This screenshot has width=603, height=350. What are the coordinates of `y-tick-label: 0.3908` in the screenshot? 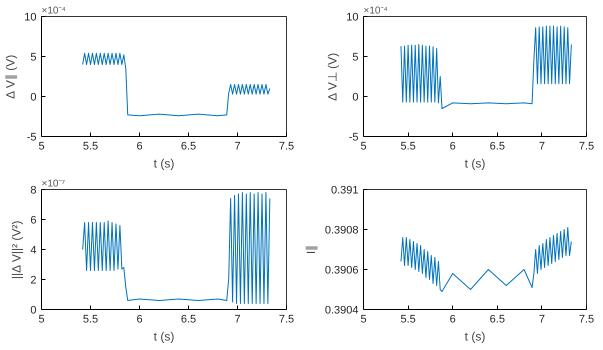 It's located at (341, 230).